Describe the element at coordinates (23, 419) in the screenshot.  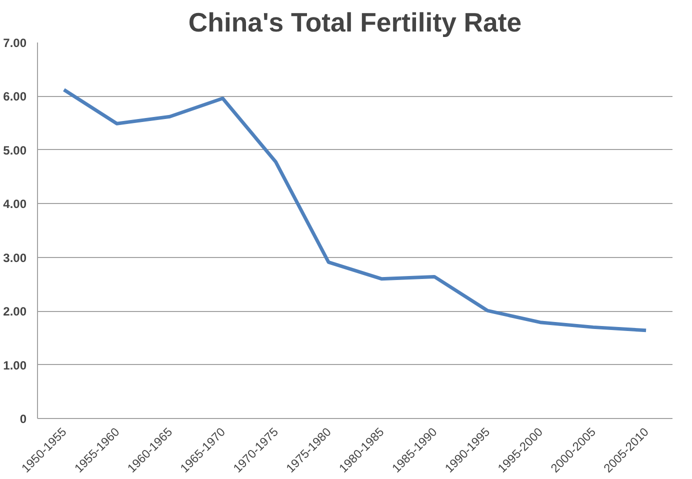
I see `y-tick-label: 0` at that location.